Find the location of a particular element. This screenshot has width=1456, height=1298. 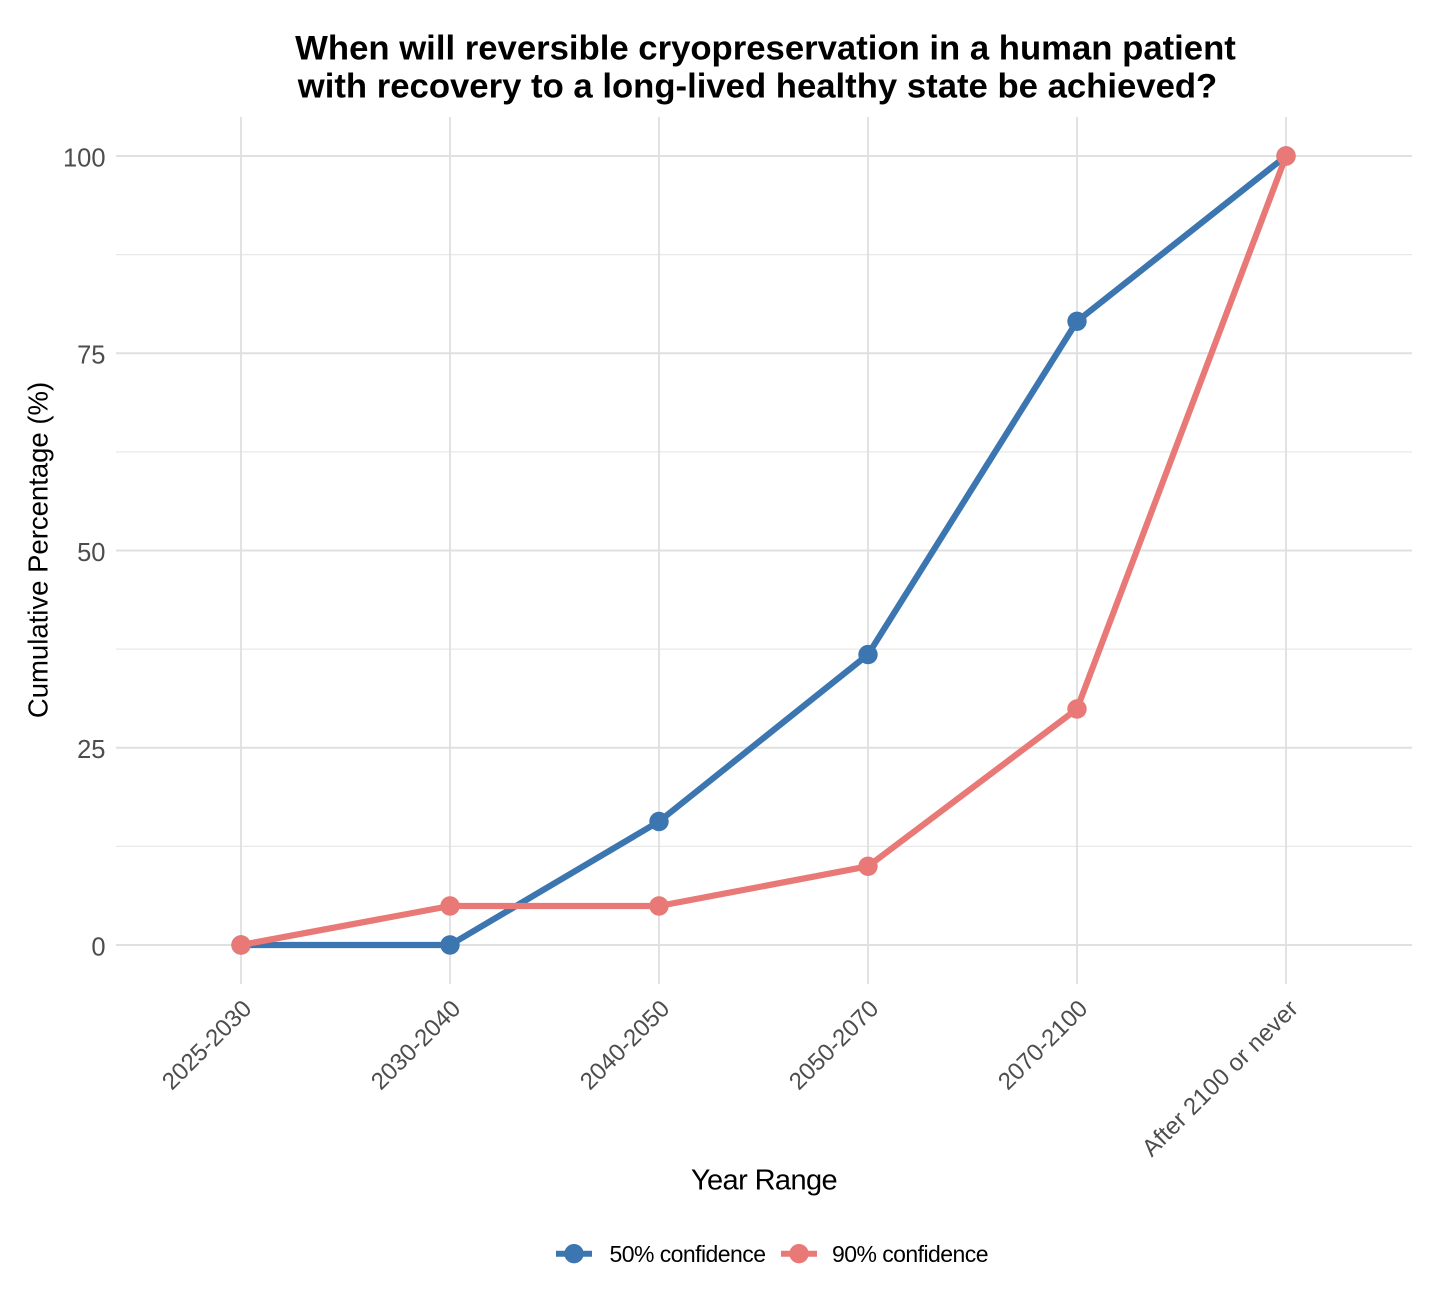

svg-text: 90% confidence is located at coordinates (910, 1254).